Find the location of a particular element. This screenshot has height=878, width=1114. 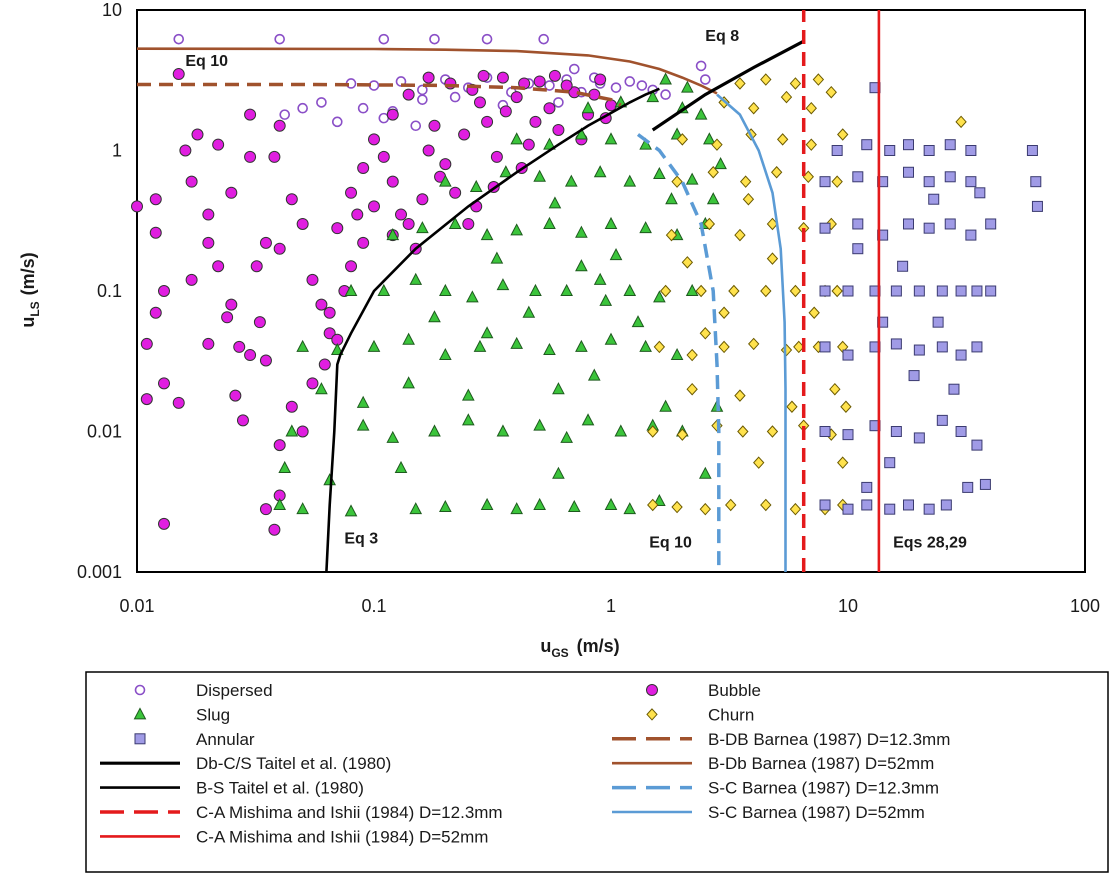

legend-item-b-db-barnea-1987-d-12-3mm: B-DB Barnea (1987) D=12.3mm is located at coordinates (781, 739).